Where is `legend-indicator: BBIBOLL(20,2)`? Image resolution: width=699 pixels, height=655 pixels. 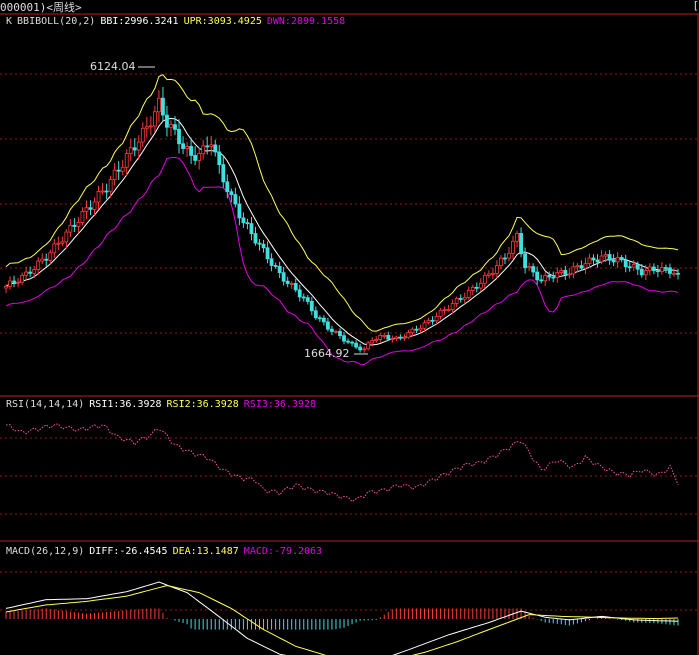 legend-indicator: BBIBOLL(20,2) is located at coordinates (56, 21).